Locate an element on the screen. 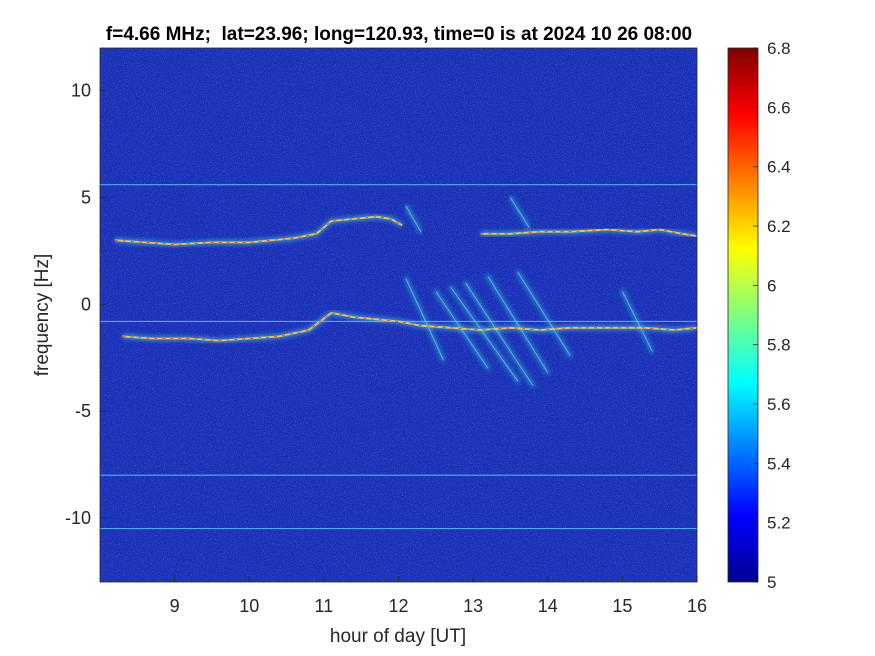  y-axis-ticks: -10 -5 0 5 10 is located at coordinates (85, 304).